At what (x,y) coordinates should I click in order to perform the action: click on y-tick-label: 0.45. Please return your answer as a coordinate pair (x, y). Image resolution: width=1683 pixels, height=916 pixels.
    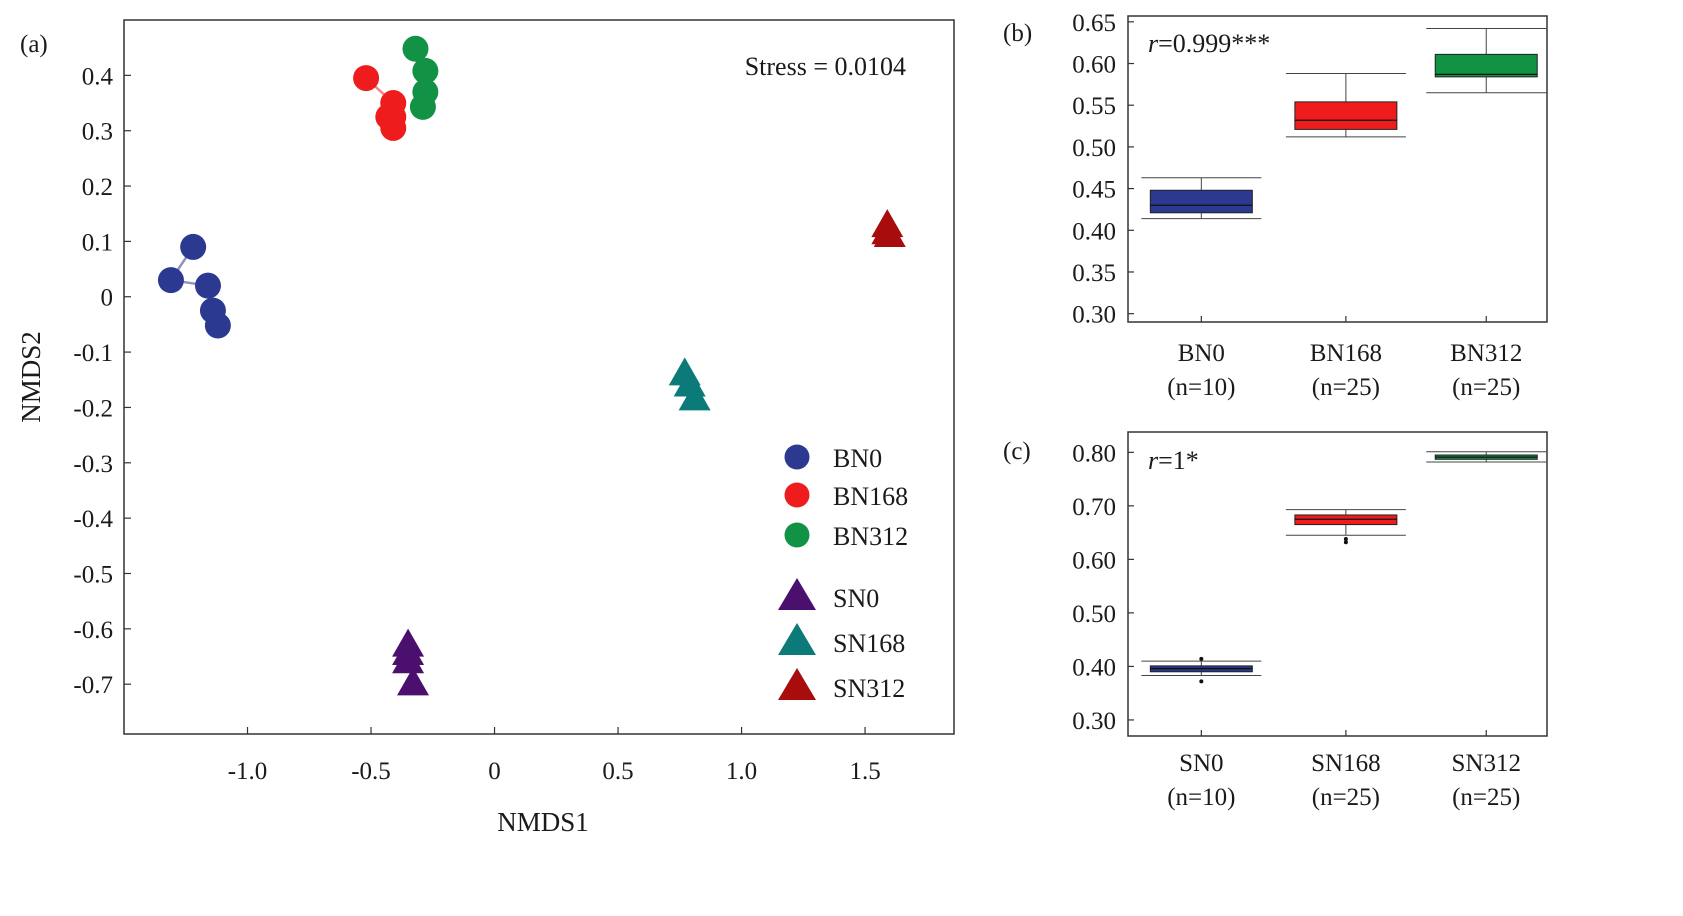
    Looking at the image, I should click on (1094, 190).